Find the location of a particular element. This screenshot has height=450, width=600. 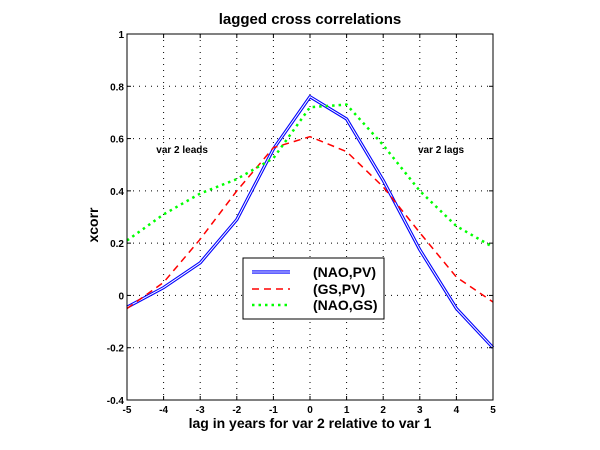

y-tick-label: 0.6 is located at coordinates (117, 140).